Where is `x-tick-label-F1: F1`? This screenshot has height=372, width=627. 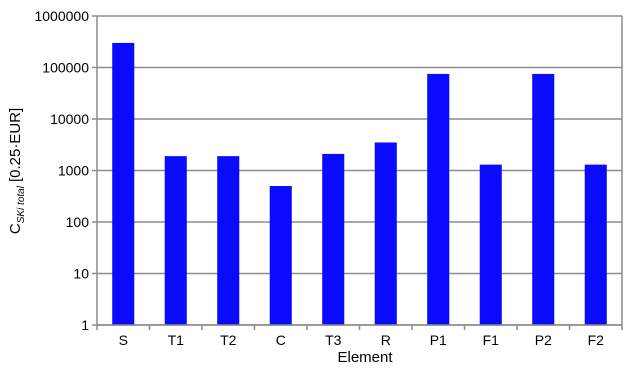
x-tick-label-F1: F1 is located at coordinates (491, 340).